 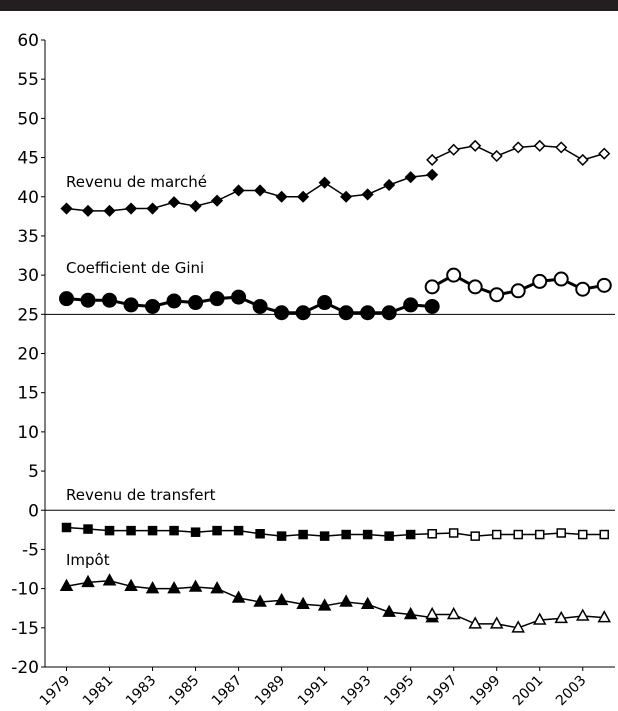 I want to click on y-tick-label: 25, so click(x=28, y=315).